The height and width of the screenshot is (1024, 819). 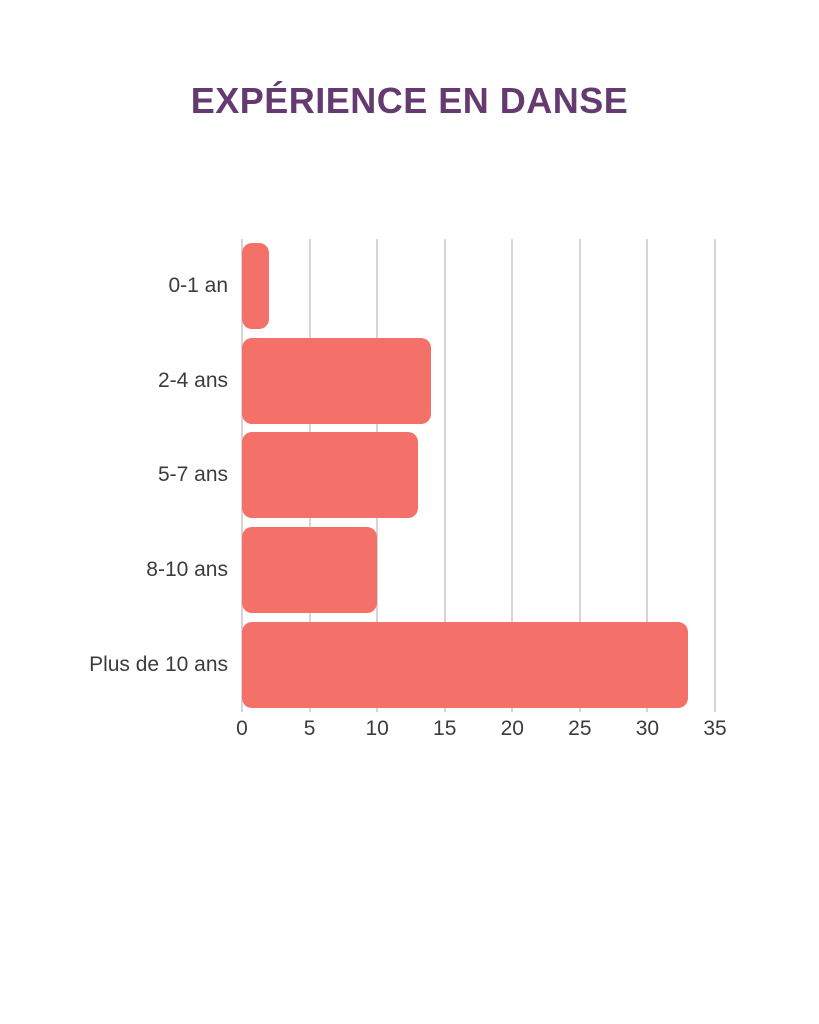 I want to click on bar-5-7-ans, so click(x=330, y=475).